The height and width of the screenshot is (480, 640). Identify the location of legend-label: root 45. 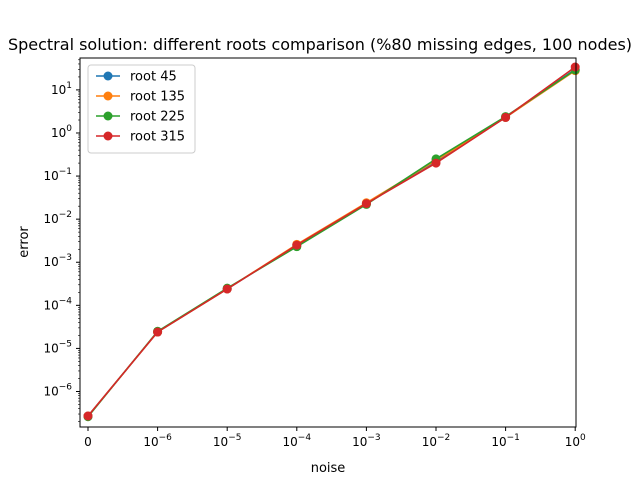
(153, 77).